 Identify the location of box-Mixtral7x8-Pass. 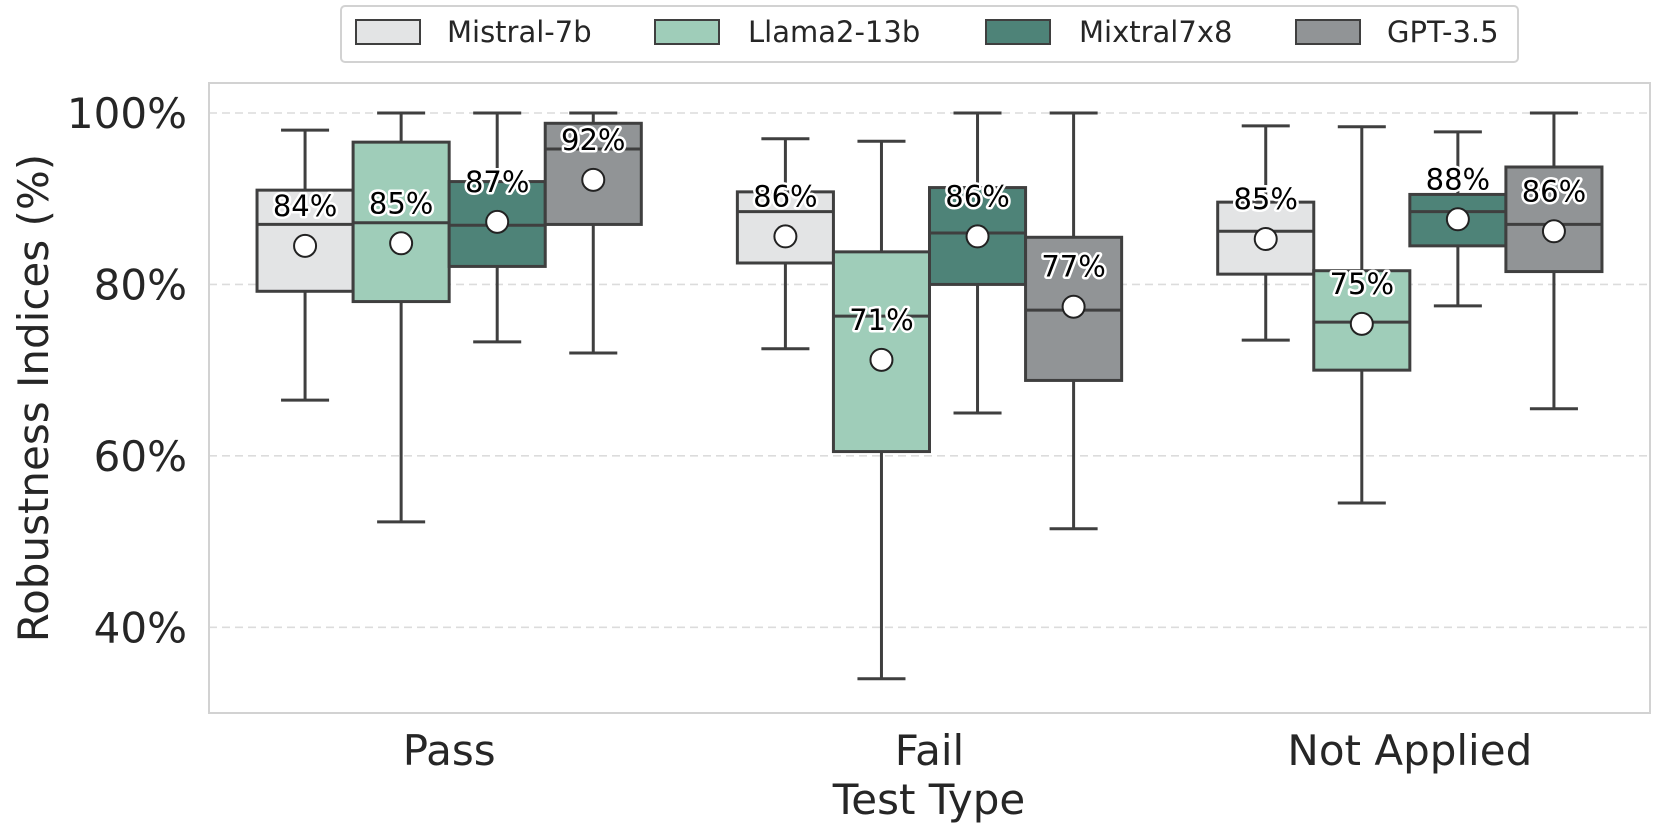
(497, 227).